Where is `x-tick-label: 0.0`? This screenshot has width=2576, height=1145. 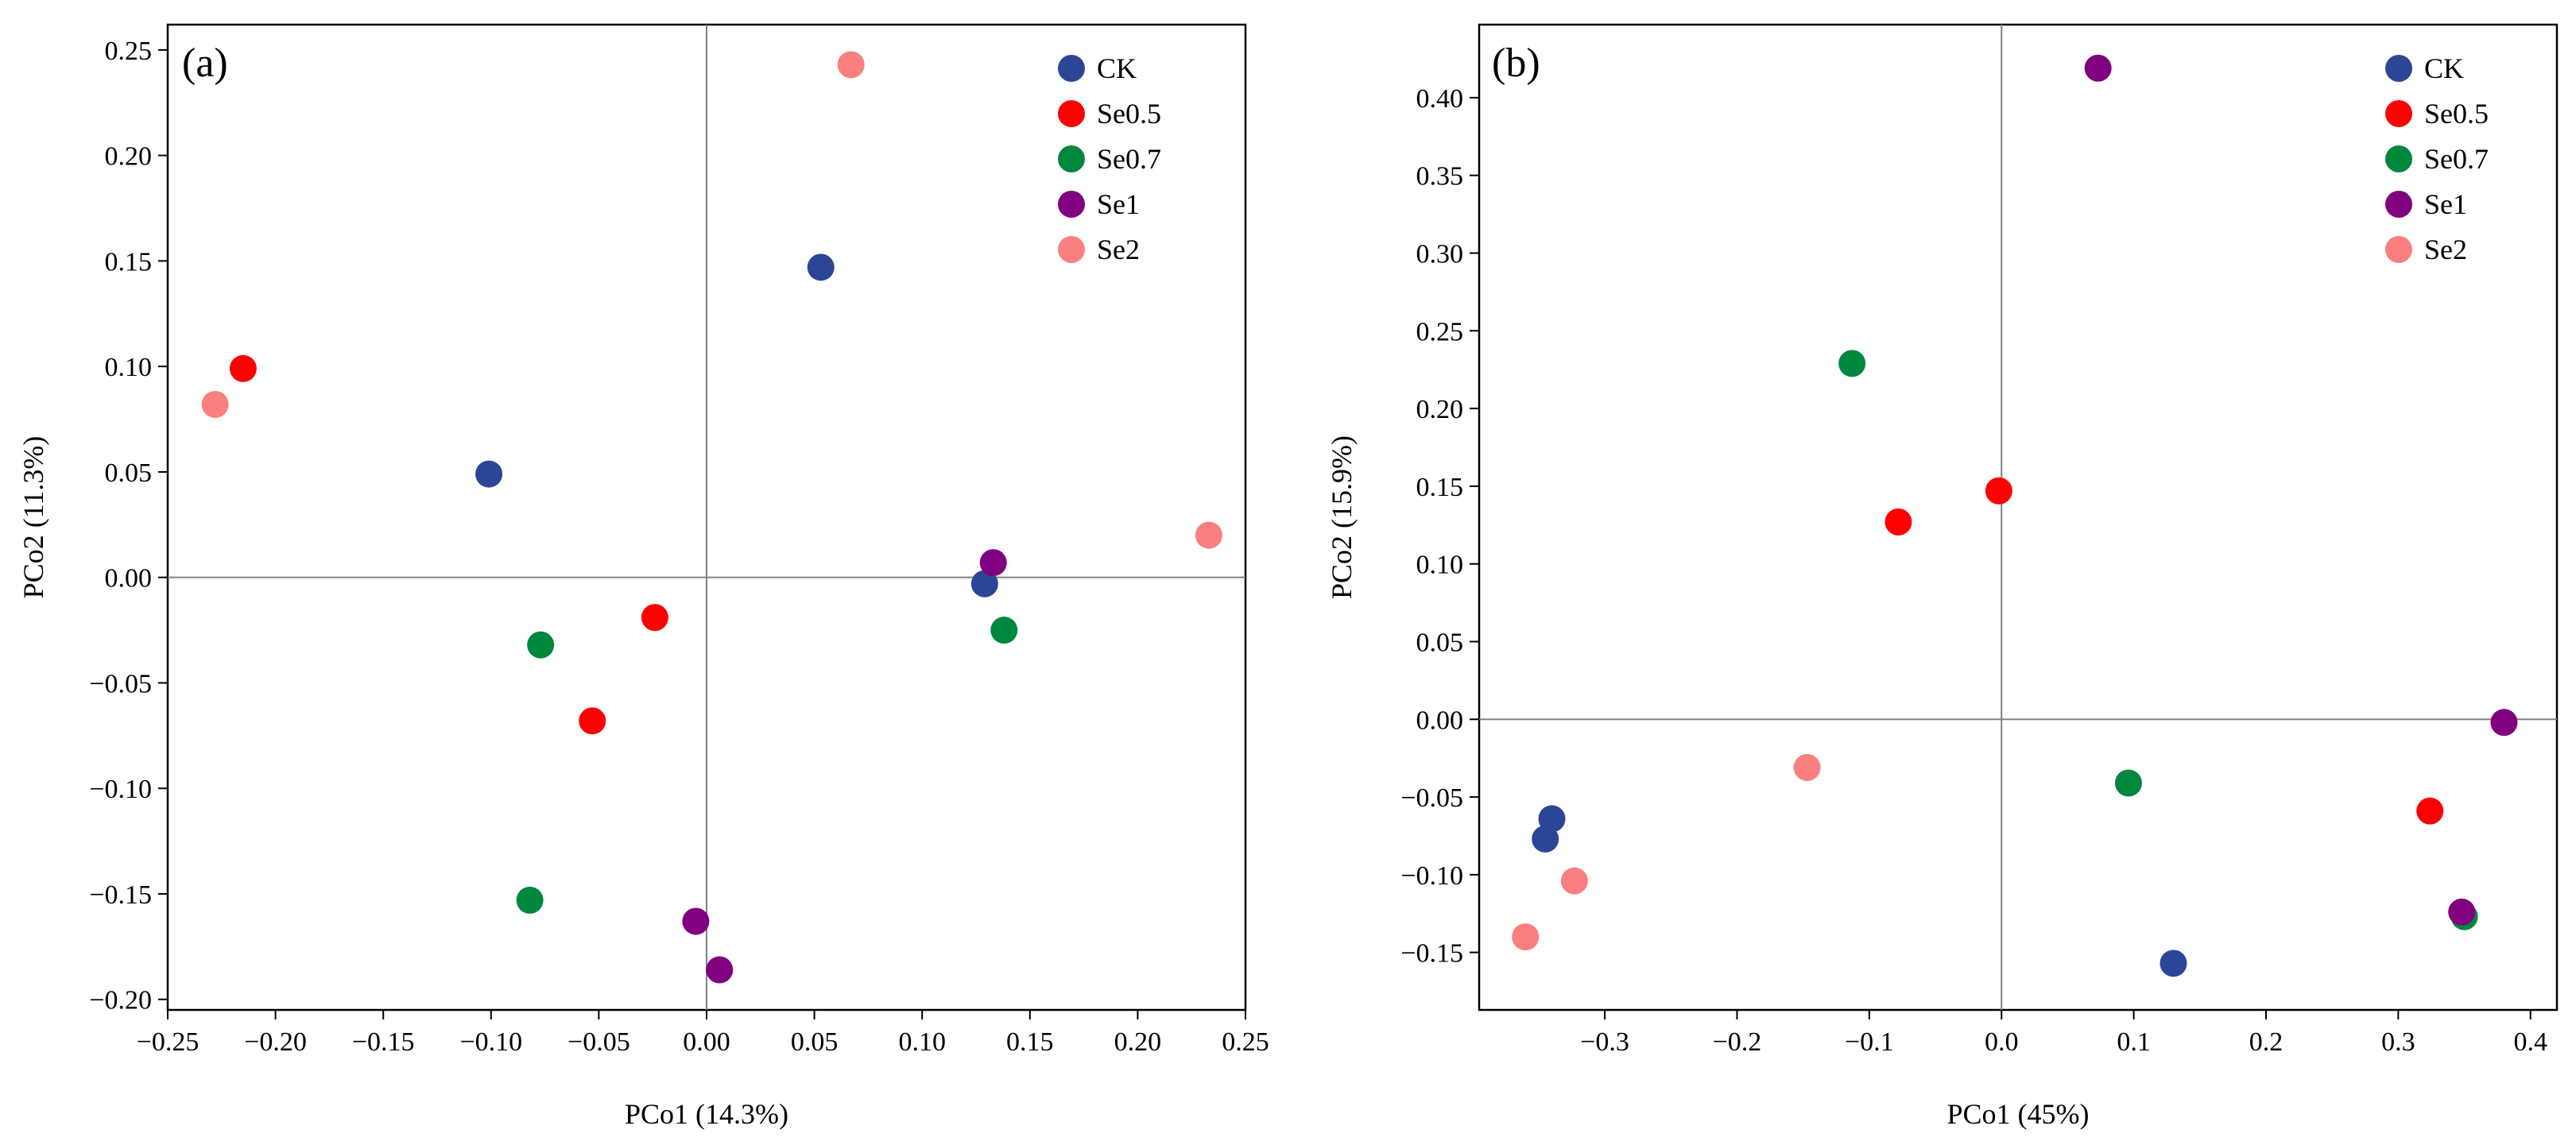
x-tick-label: 0.0 is located at coordinates (2002, 1042).